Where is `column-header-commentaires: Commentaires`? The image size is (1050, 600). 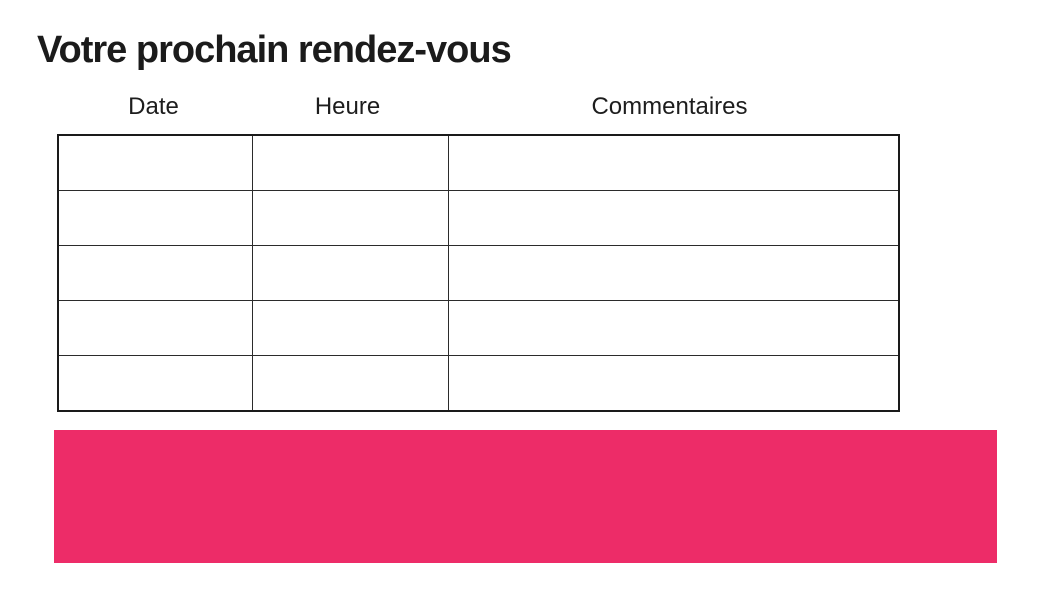 column-header-commentaires: Commentaires is located at coordinates (669, 106).